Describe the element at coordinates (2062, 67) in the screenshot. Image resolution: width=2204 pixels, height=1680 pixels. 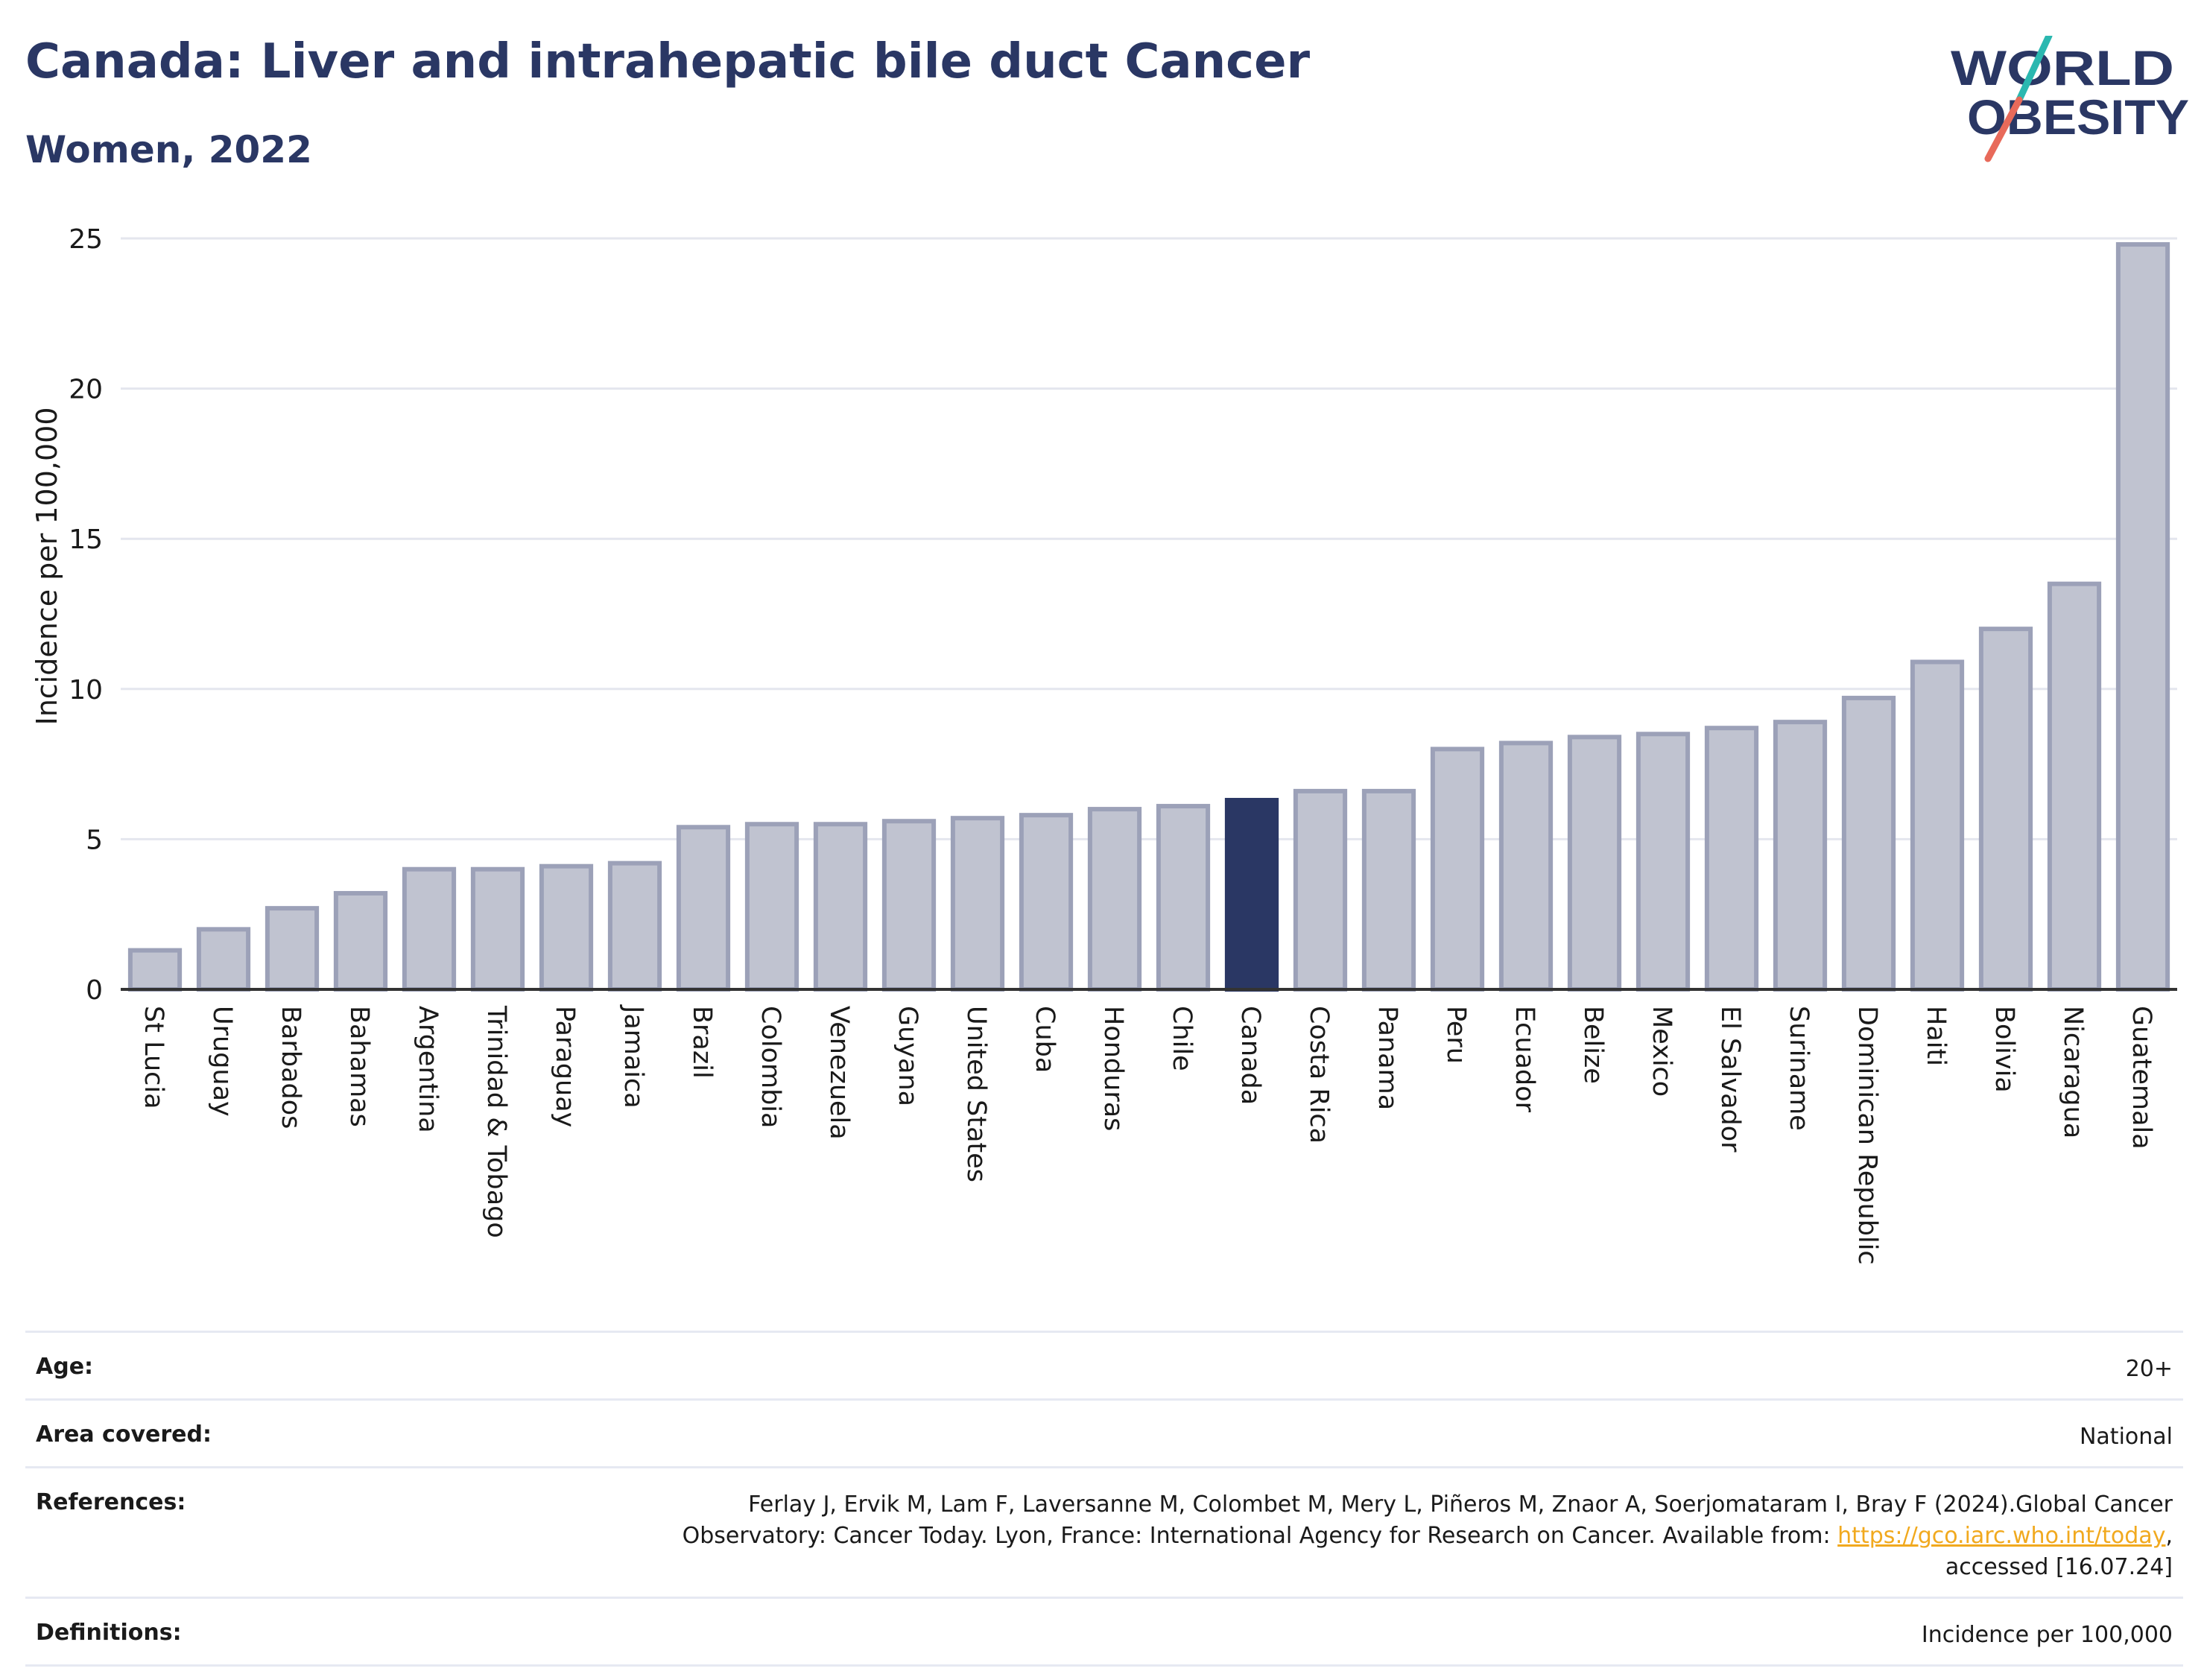
I see `logo-line1: WORLD` at that location.